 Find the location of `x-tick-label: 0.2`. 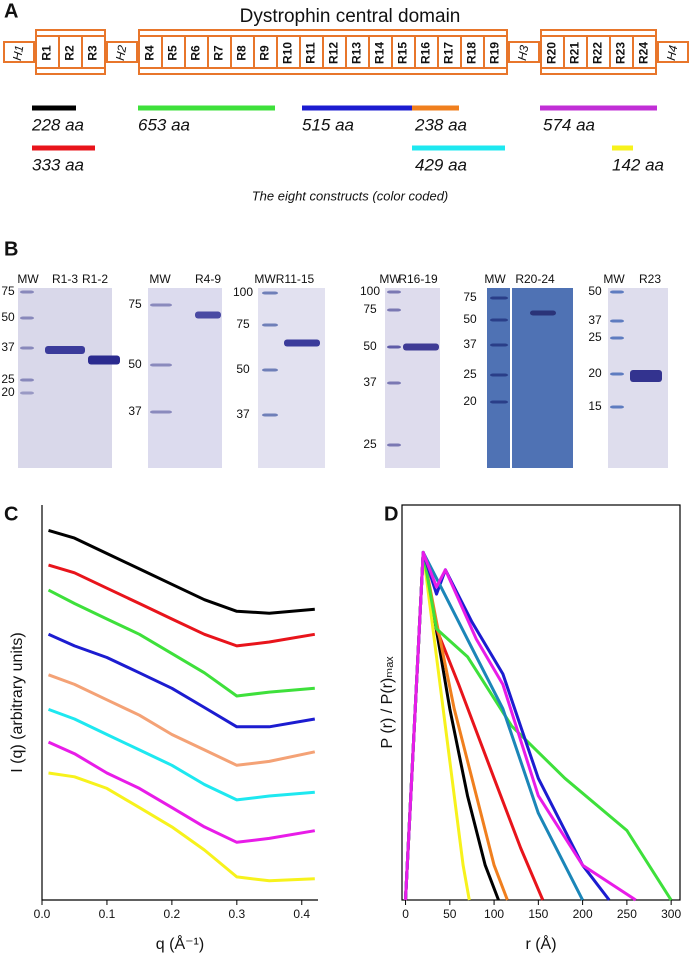

x-tick-label: 0.2 is located at coordinates (172, 914).